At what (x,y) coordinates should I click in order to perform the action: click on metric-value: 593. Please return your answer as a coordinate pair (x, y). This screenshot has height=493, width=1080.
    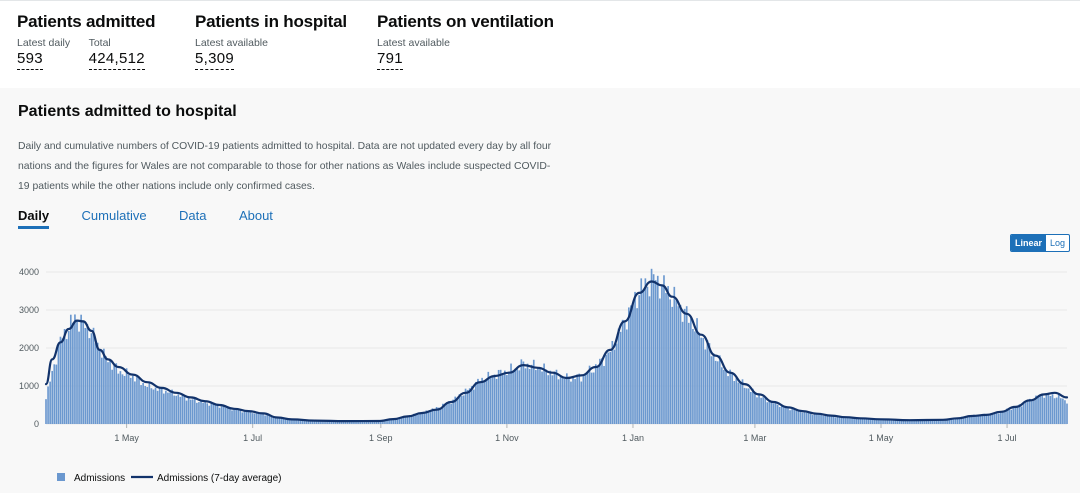
    Looking at the image, I should click on (30, 60).